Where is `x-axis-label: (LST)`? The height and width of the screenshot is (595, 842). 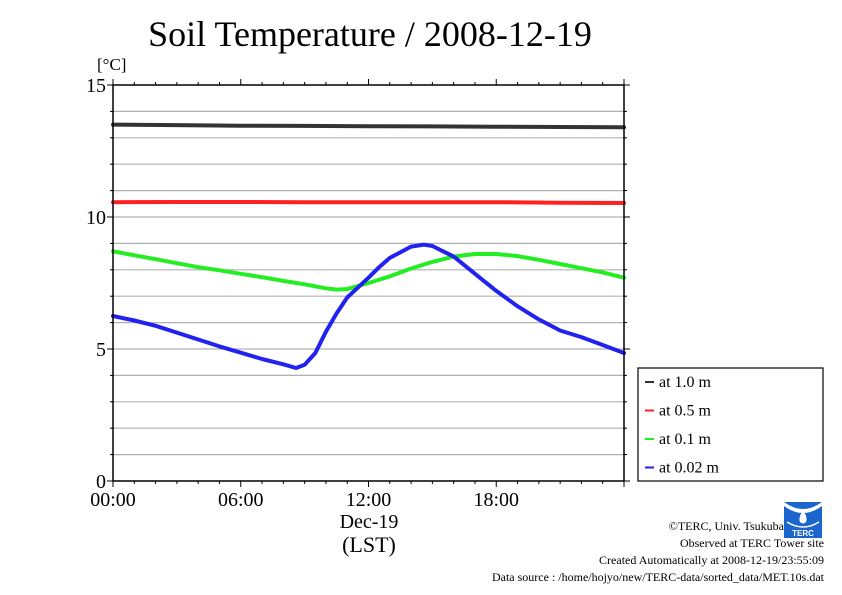
x-axis-label: (LST) is located at coordinates (369, 544).